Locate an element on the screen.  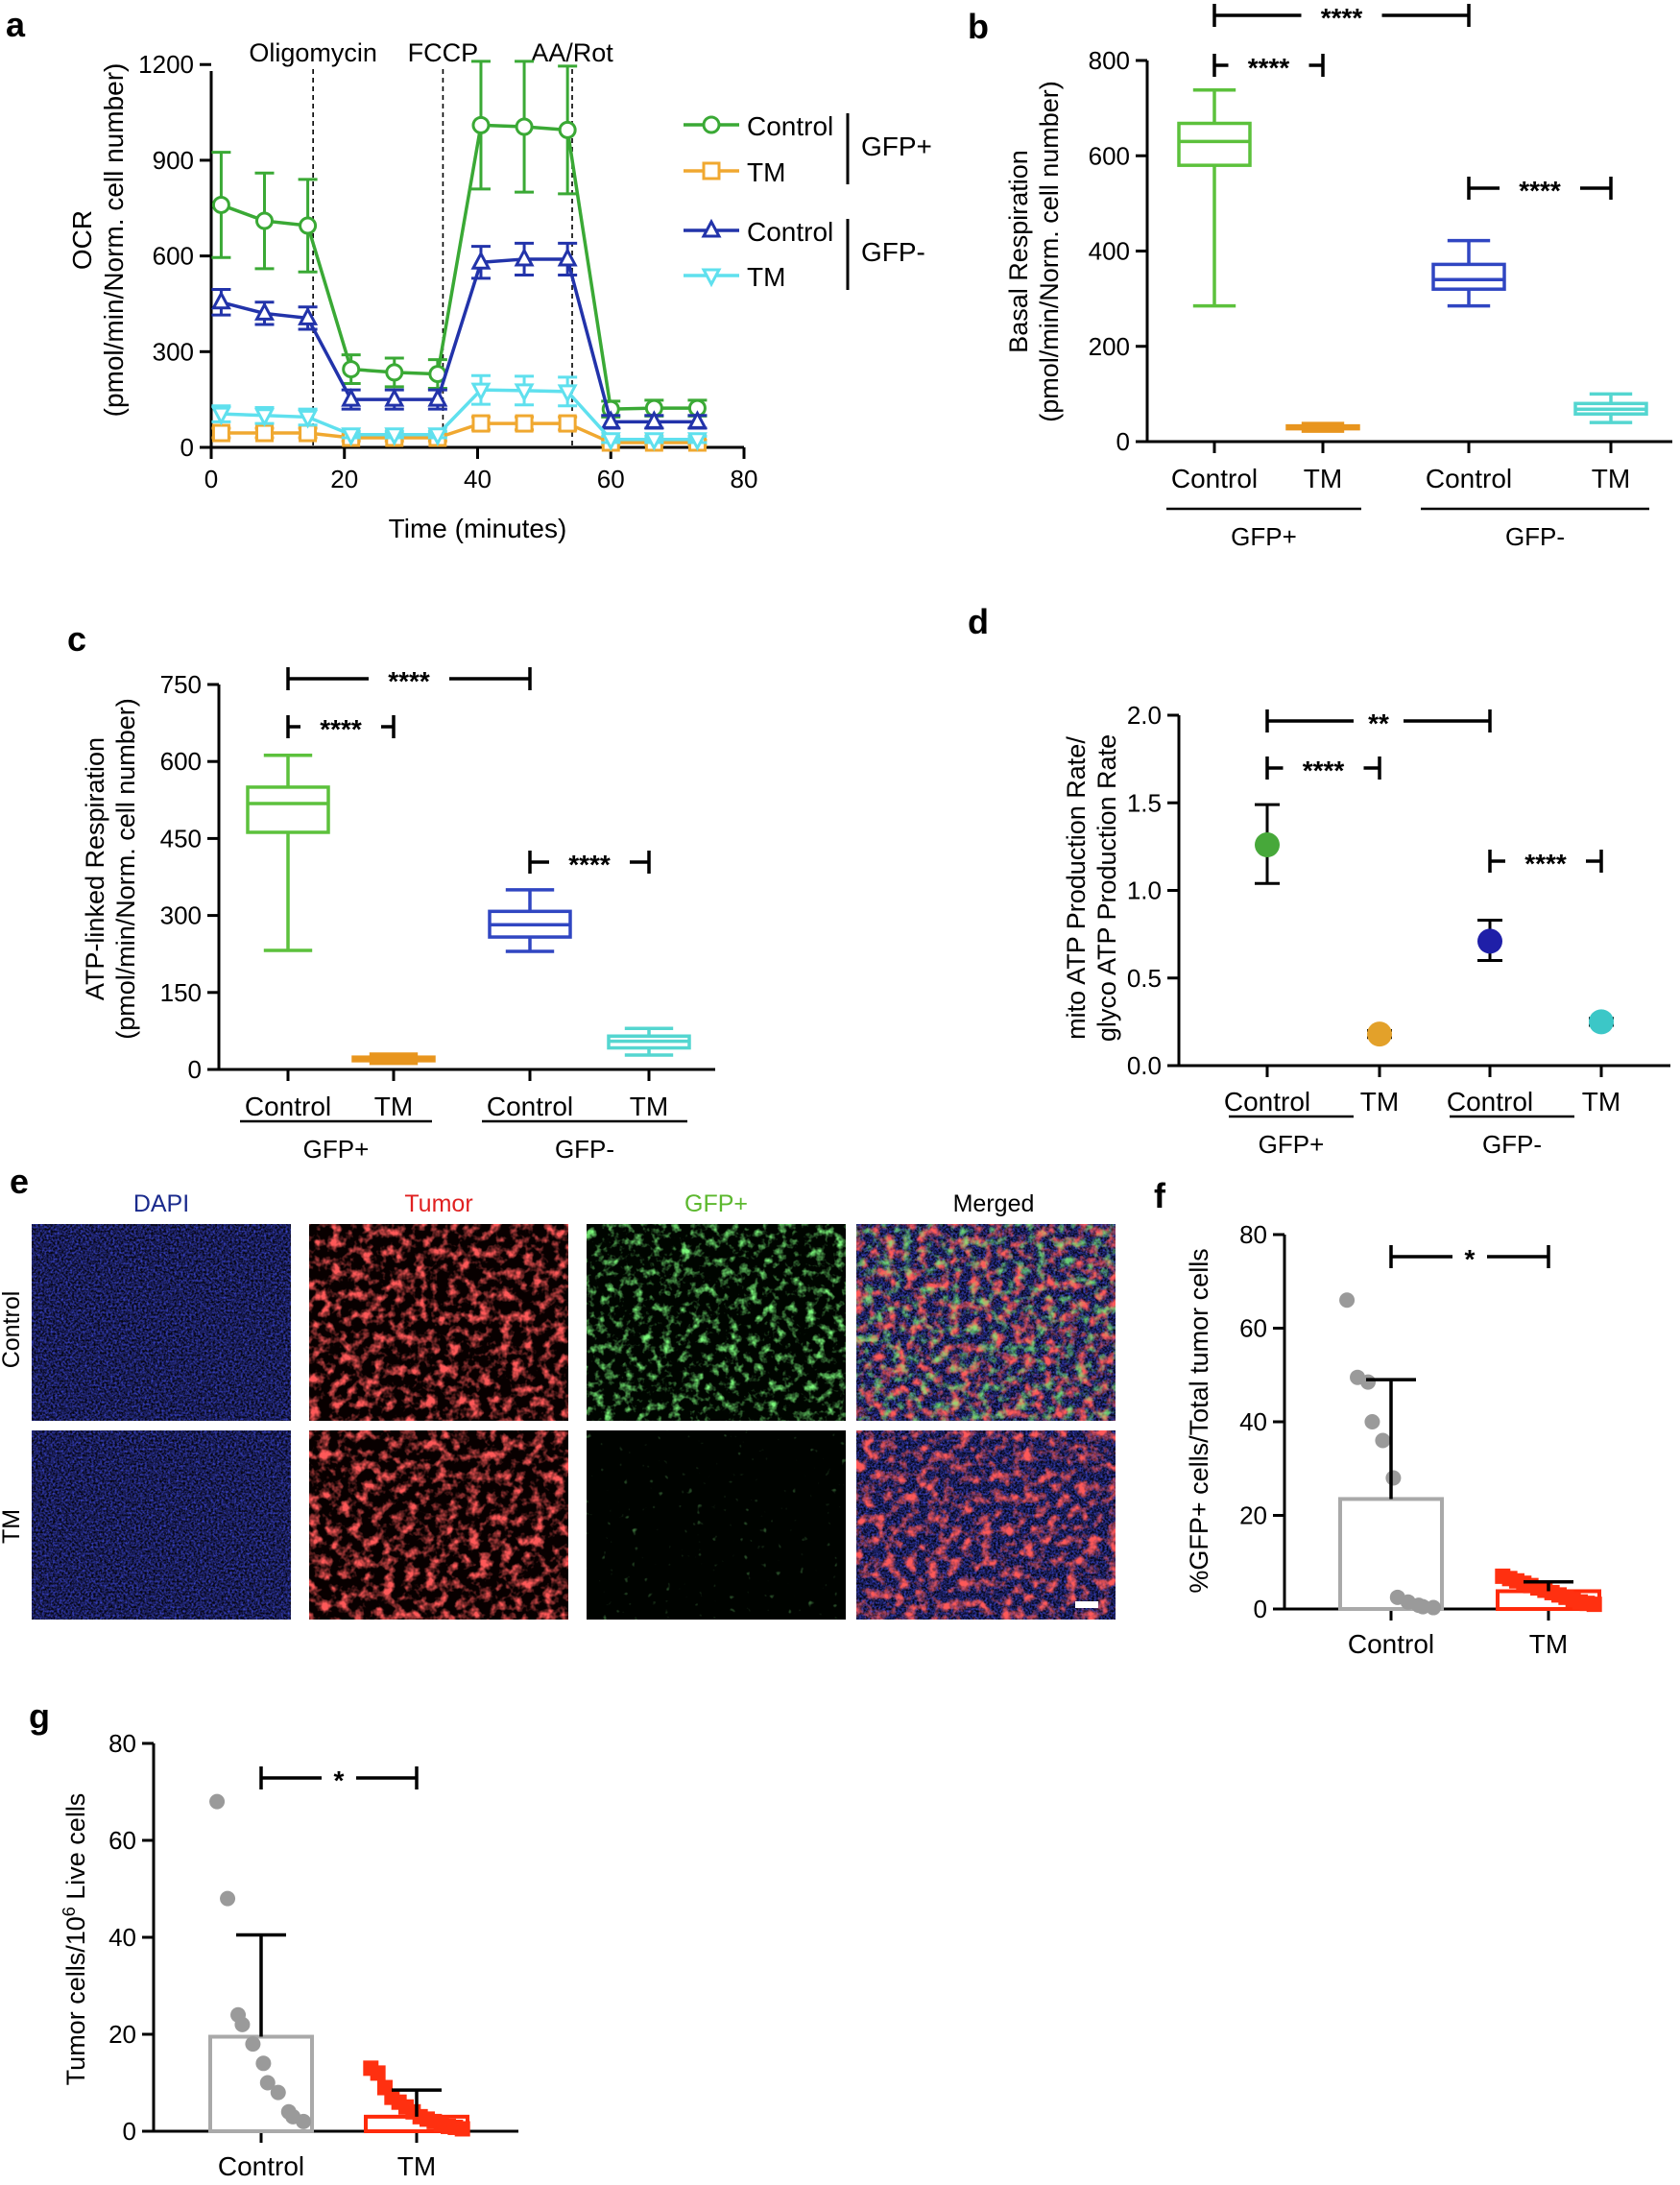
c-y-tick-label: 450 is located at coordinates (181, 838).